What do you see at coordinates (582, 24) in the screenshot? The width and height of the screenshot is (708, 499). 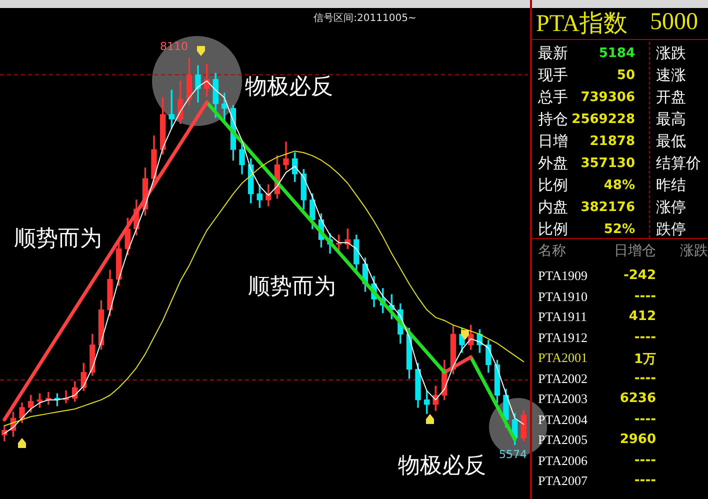 I see `text: PTA指数` at bounding box center [582, 24].